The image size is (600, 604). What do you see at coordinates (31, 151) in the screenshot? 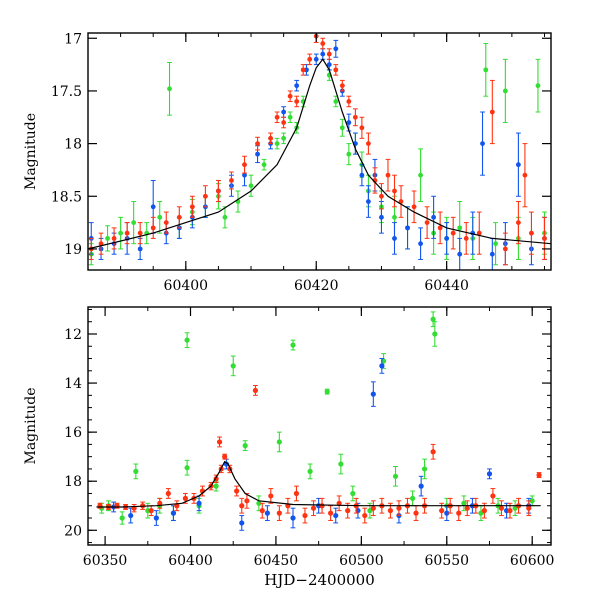
I see `y-axis-label: Magnitude` at bounding box center [31, 151].